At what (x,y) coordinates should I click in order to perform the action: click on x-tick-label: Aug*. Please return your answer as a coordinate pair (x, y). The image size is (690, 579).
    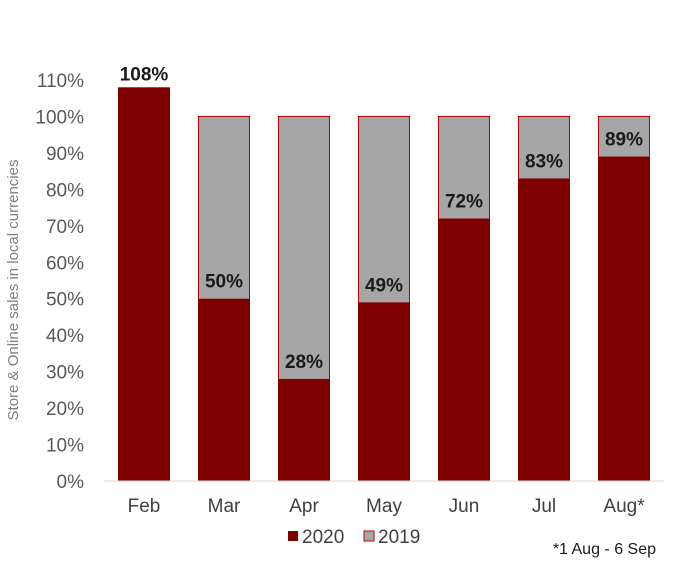
    Looking at the image, I should click on (624, 506).